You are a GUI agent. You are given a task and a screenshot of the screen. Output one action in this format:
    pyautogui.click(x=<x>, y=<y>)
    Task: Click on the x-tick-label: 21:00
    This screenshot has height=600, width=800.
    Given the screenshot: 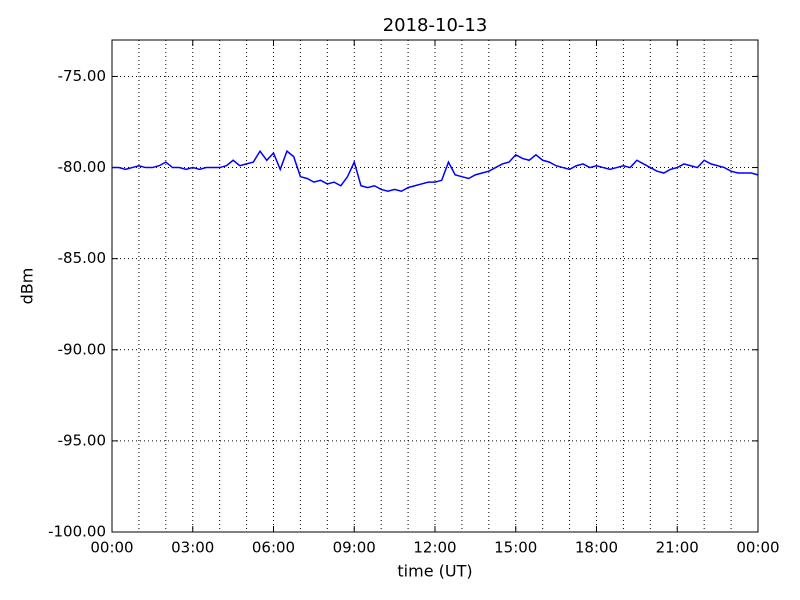 What is the action you would take?
    pyautogui.click(x=677, y=548)
    